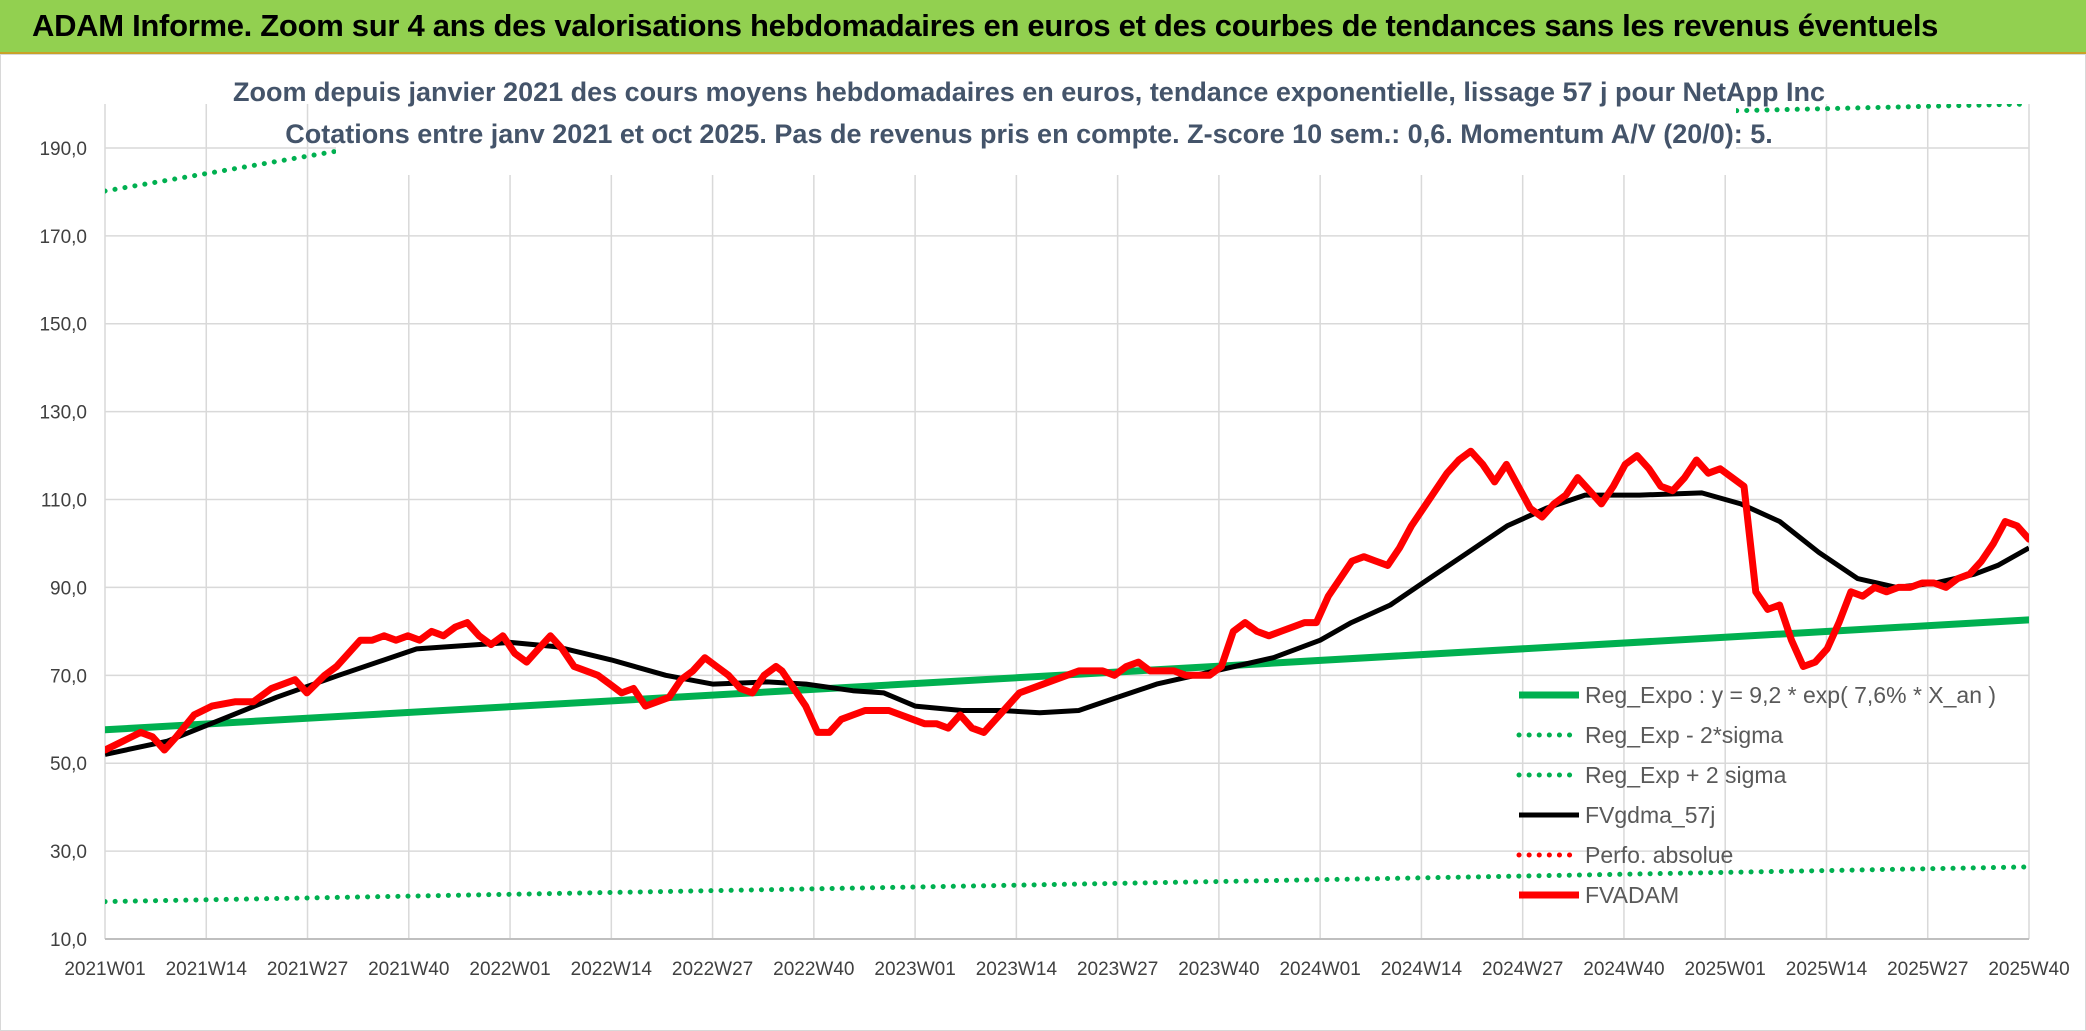 This screenshot has width=2086, height=1031. I want to click on x-tick-label: 2025W40, so click(2028, 969).